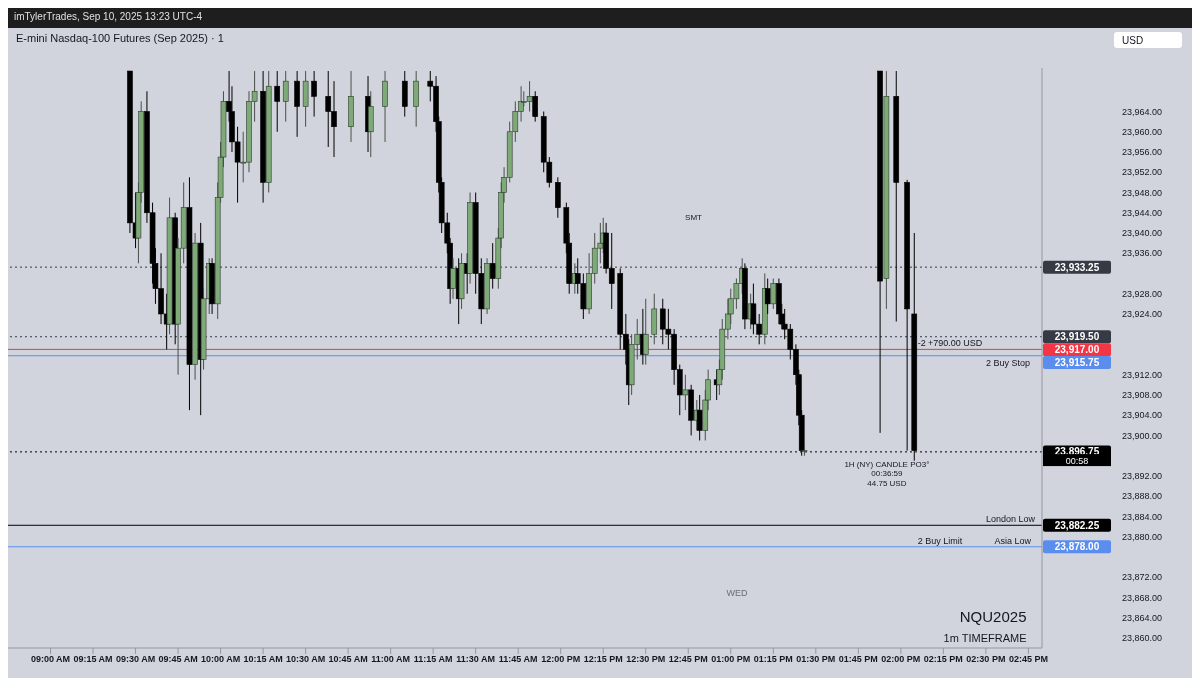 This screenshot has width=1200, height=691. I want to click on y-tick-label: 23,952.00, so click(1142, 172).